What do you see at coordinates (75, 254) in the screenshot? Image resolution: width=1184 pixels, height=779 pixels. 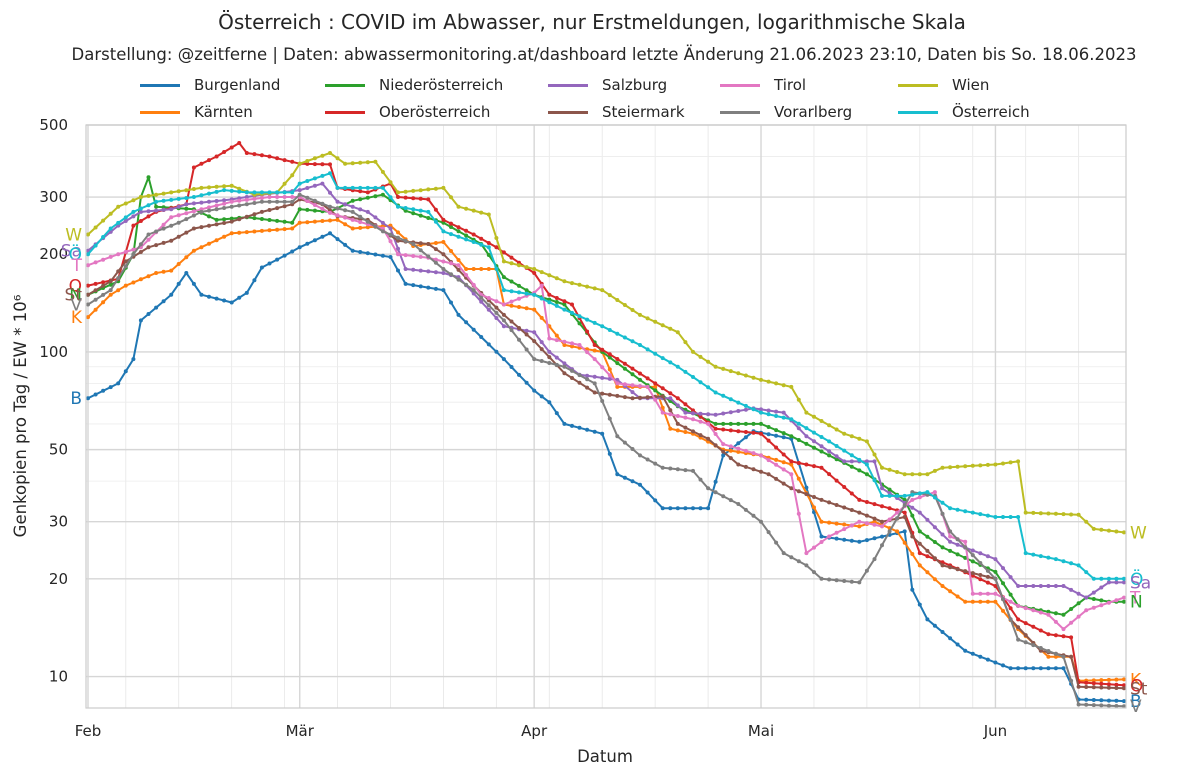 I see `series-start-label: Ö` at bounding box center [75, 254].